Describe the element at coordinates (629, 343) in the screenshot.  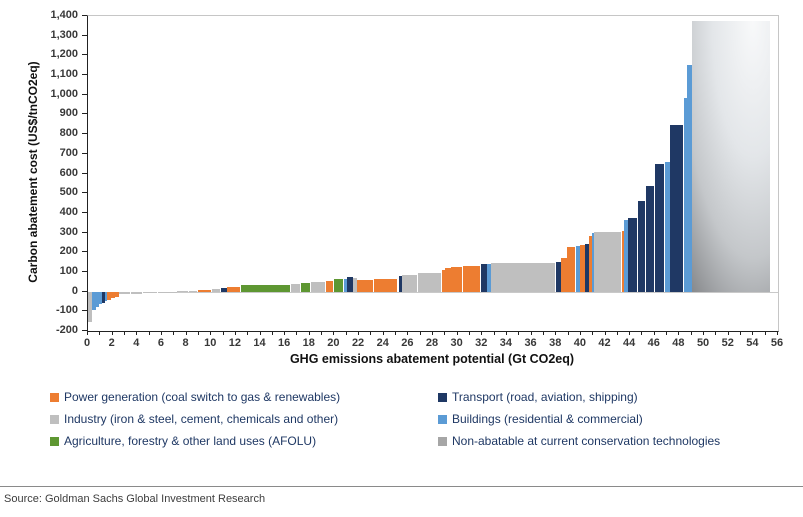
I see `x-tick-label: 44` at that location.